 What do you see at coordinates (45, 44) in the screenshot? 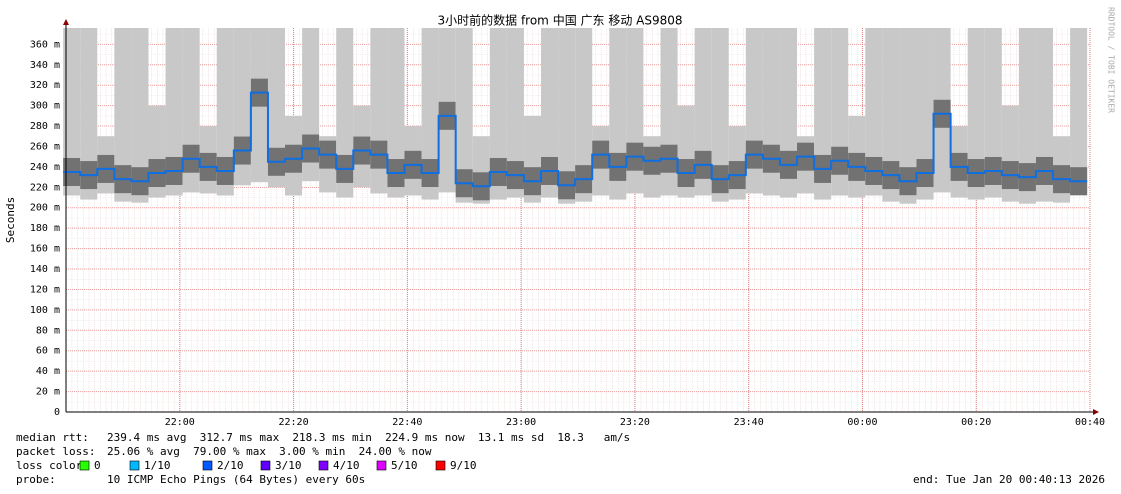
I see `y-tick-label: 360 m` at bounding box center [45, 44].